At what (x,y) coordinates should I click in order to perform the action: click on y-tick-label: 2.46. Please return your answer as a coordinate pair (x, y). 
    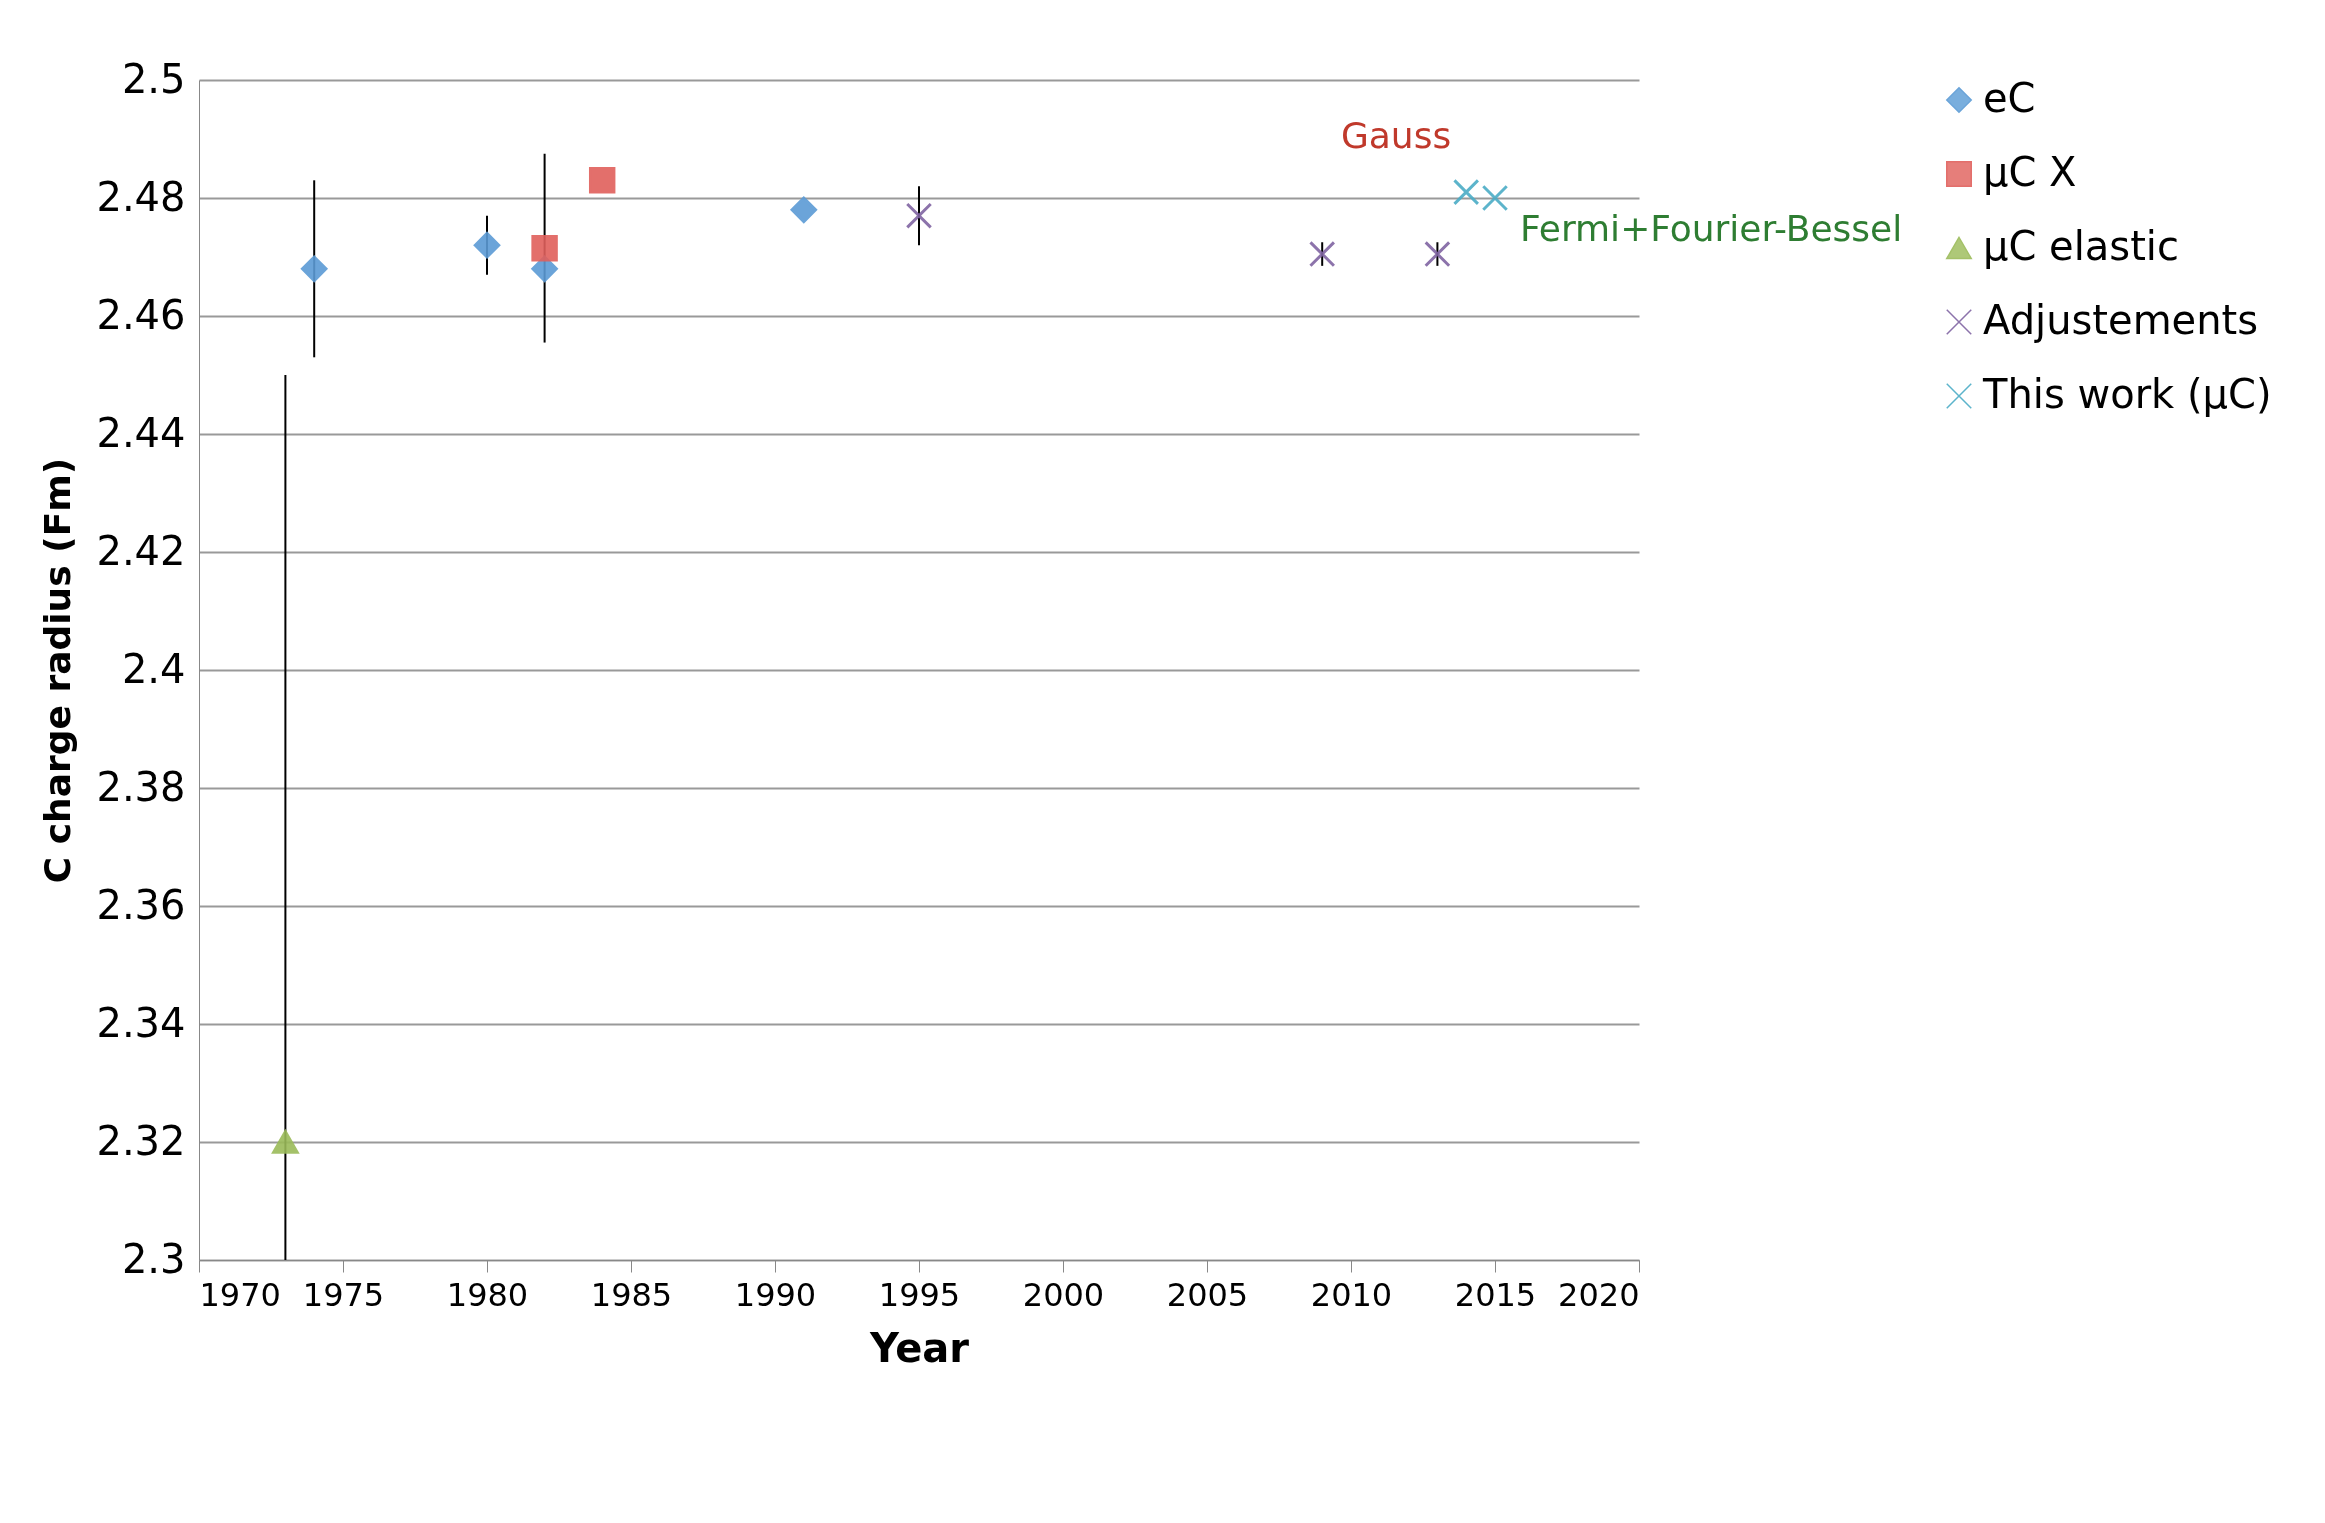
    Looking at the image, I should click on (141, 314).